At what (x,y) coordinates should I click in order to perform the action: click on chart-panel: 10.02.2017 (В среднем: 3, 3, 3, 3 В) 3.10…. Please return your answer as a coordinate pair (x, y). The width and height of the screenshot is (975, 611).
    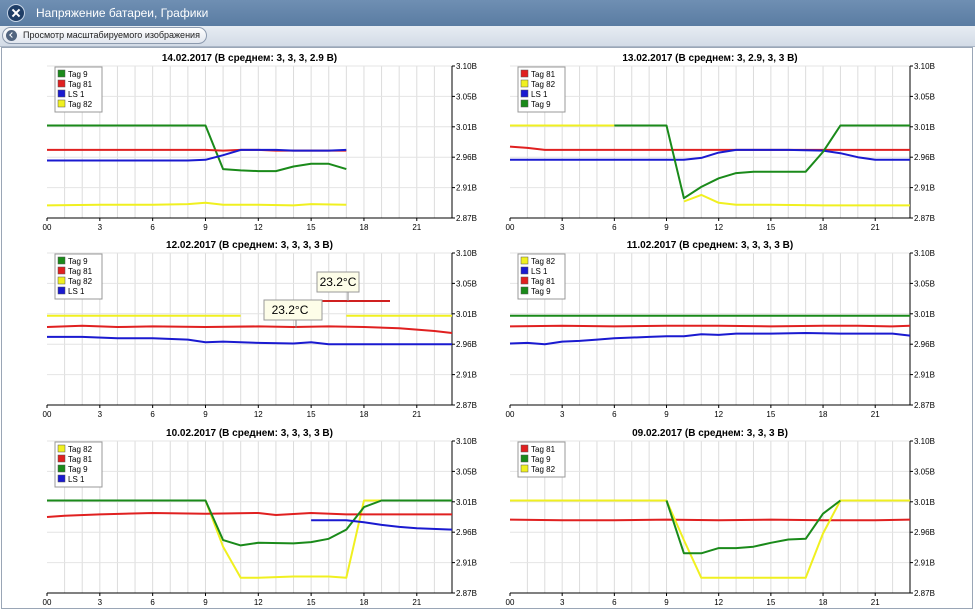
    Looking at the image, I should click on (260, 517).